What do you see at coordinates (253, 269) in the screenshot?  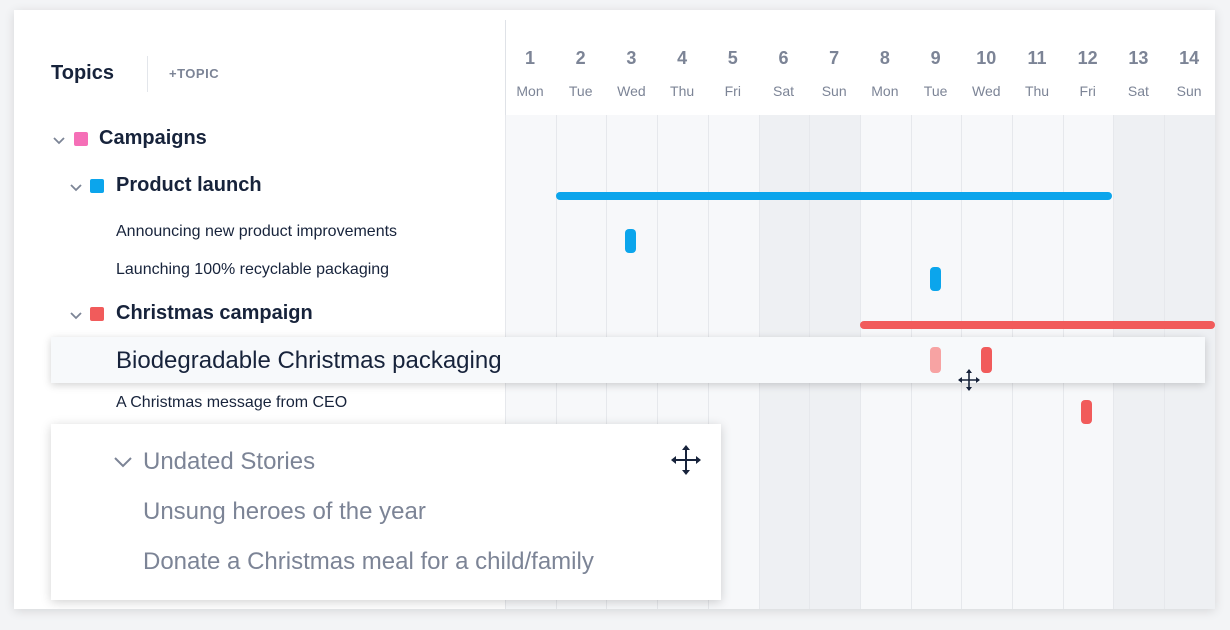 I see `story-launching-packaging: Launching 100% recyclable packaging` at bounding box center [253, 269].